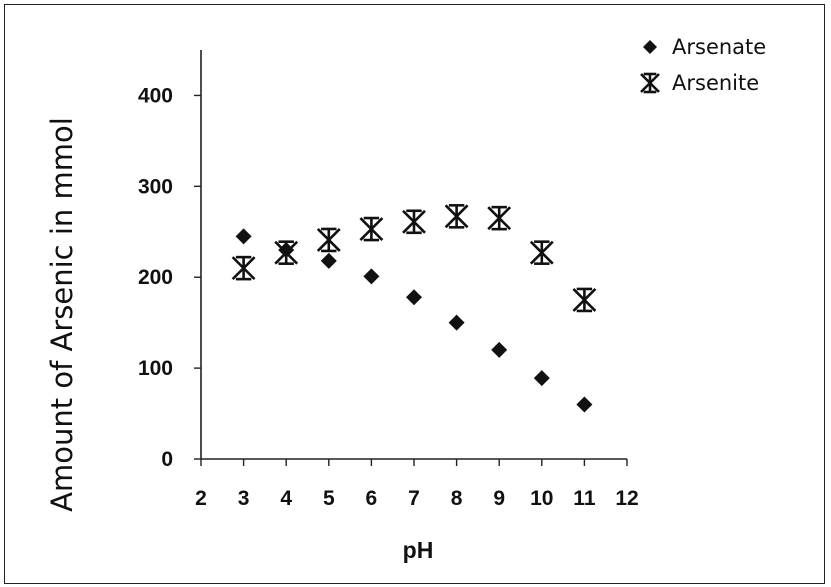 This screenshot has width=831, height=587. Describe the element at coordinates (703, 65) in the screenshot. I see `legend: Arsenate Arsenite` at that location.